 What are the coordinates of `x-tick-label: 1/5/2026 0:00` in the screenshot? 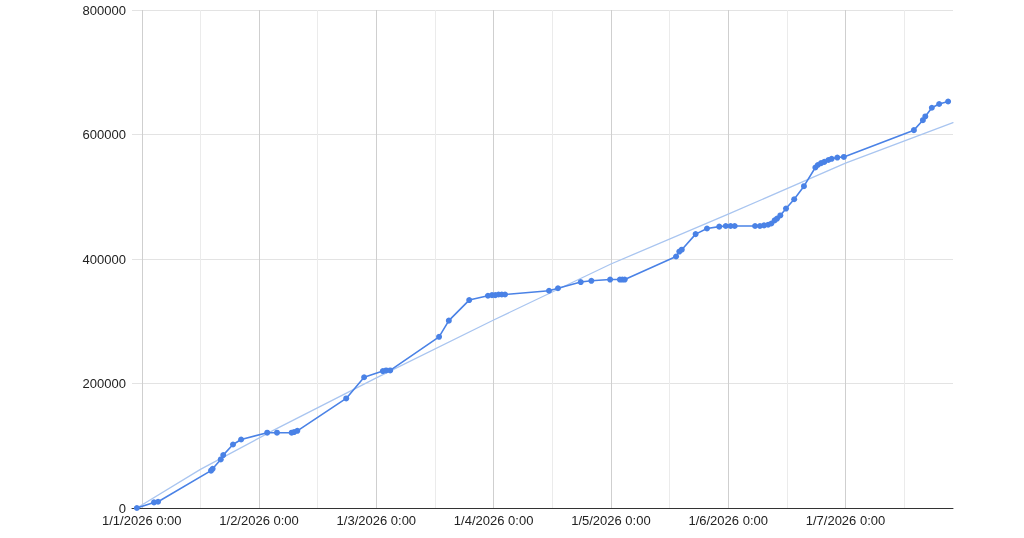 It's located at (611, 520).